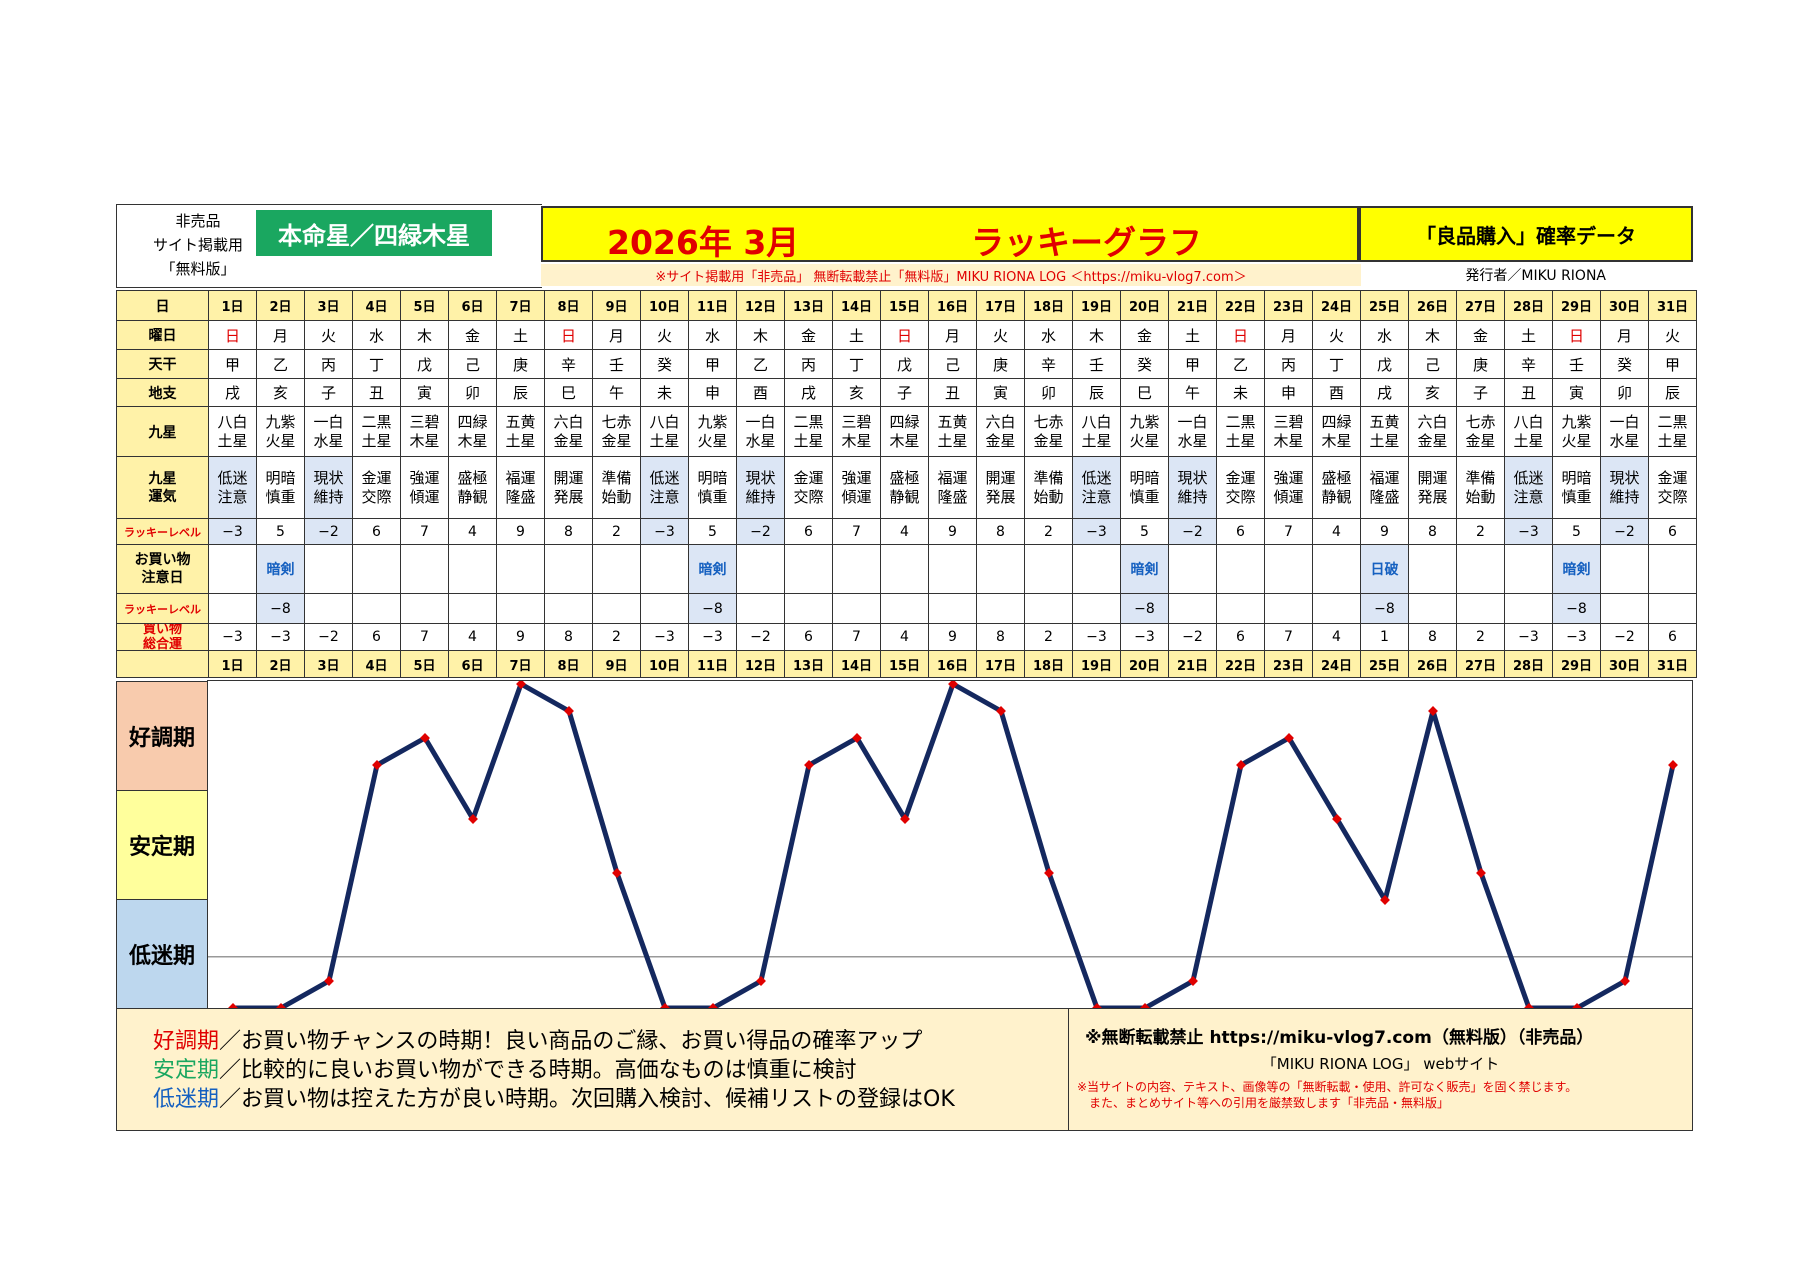  I want to click on legend-stable-label: 安定期, so click(186, 1070).